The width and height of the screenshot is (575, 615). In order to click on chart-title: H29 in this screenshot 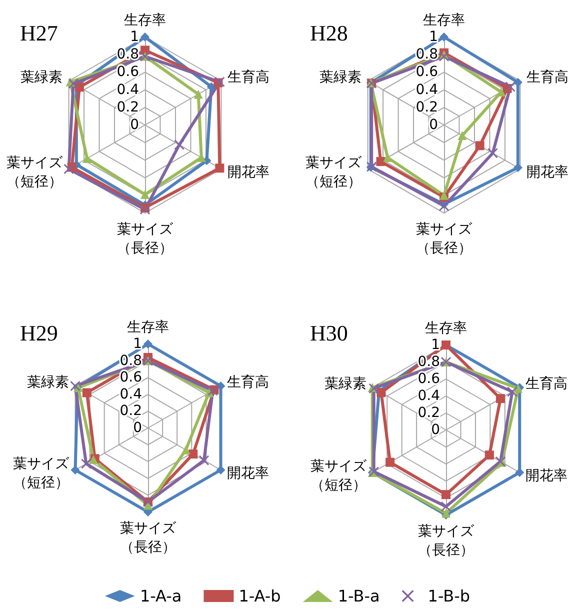, I will do `click(39, 333)`.